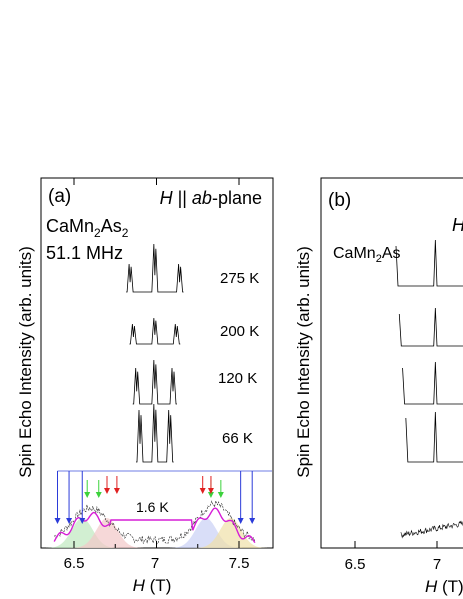  I want to click on x-axis-label: H (T), so click(152, 585).